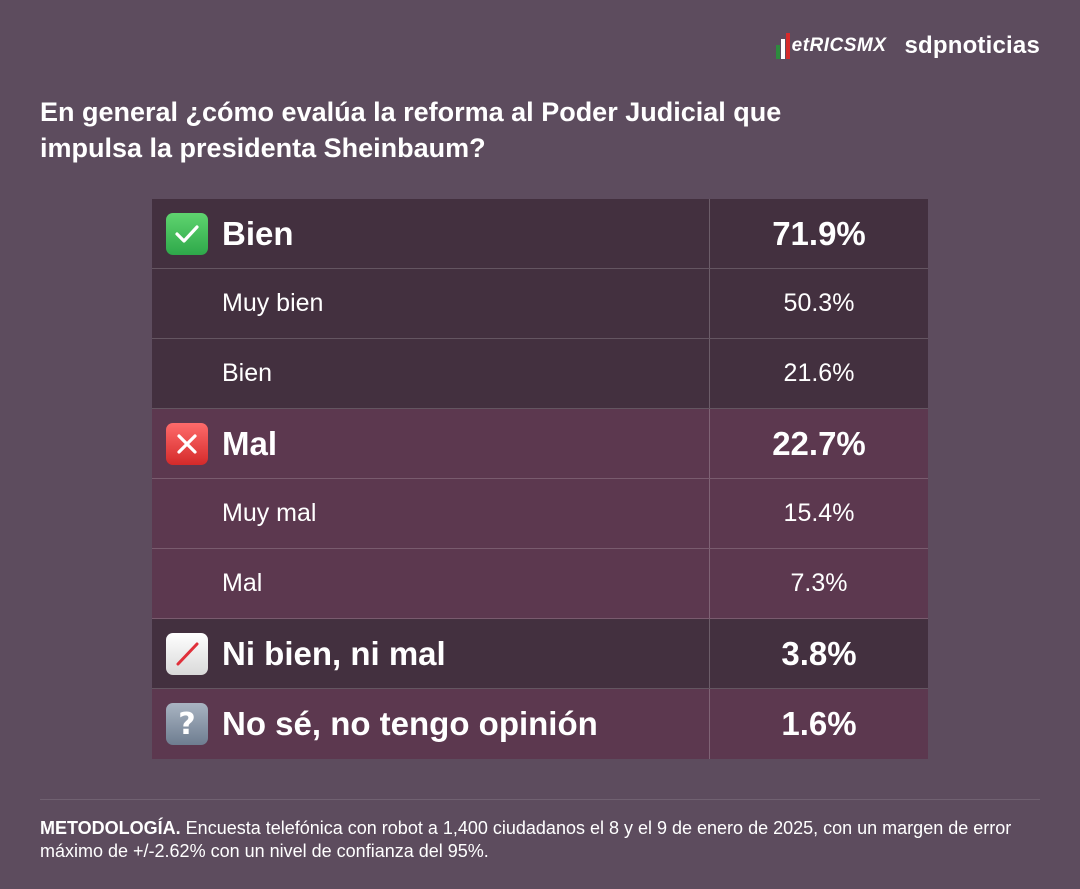 This screenshot has width=1080, height=889. What do you see at coordinates (540, 799) in the screenshot?
I see `footer-divider` at bounding box center [540, 799].